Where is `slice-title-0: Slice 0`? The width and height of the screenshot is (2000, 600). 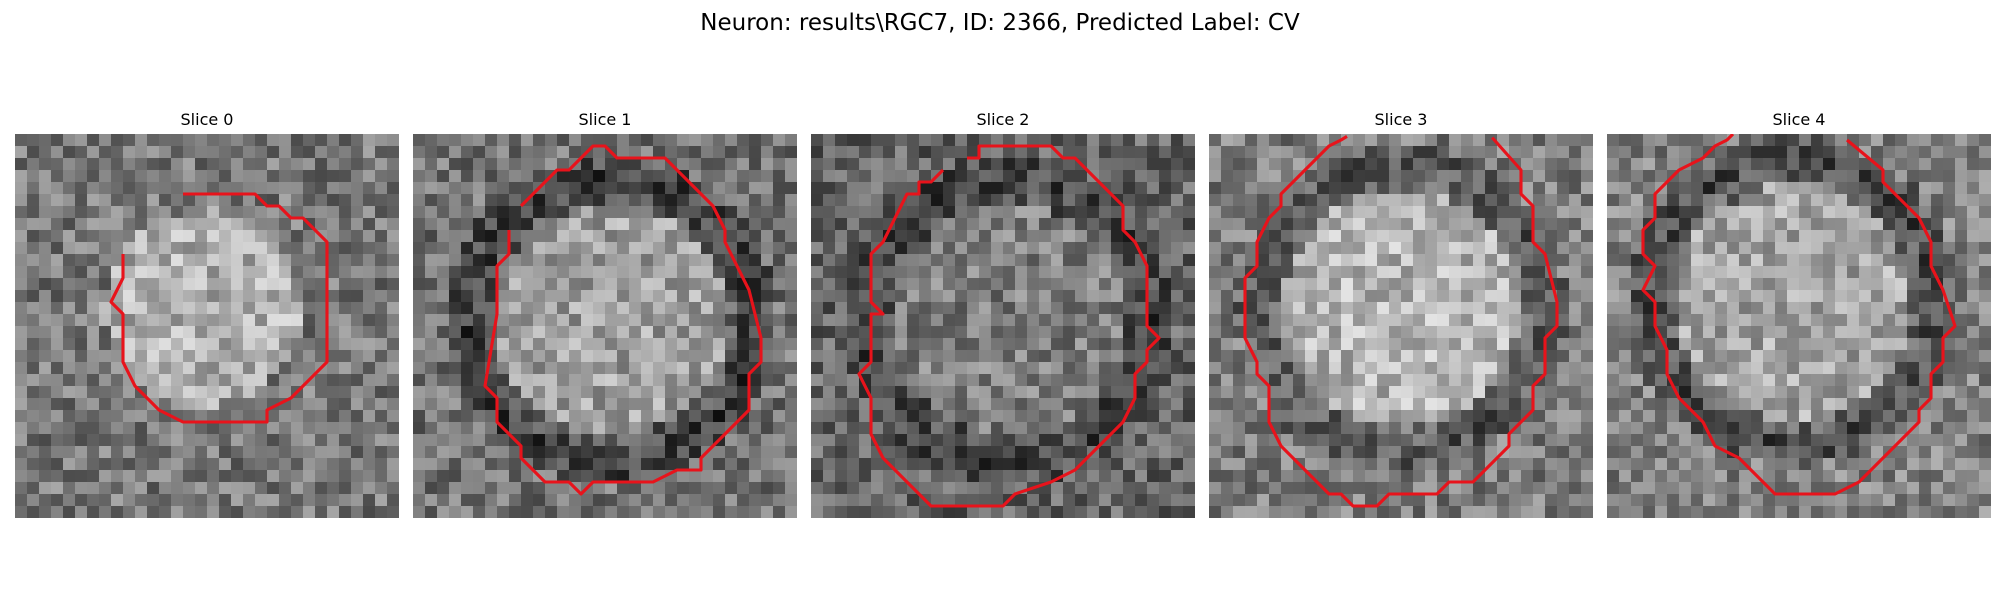 slice-title-0: Slice 0 is located at coordinates (207, 119).